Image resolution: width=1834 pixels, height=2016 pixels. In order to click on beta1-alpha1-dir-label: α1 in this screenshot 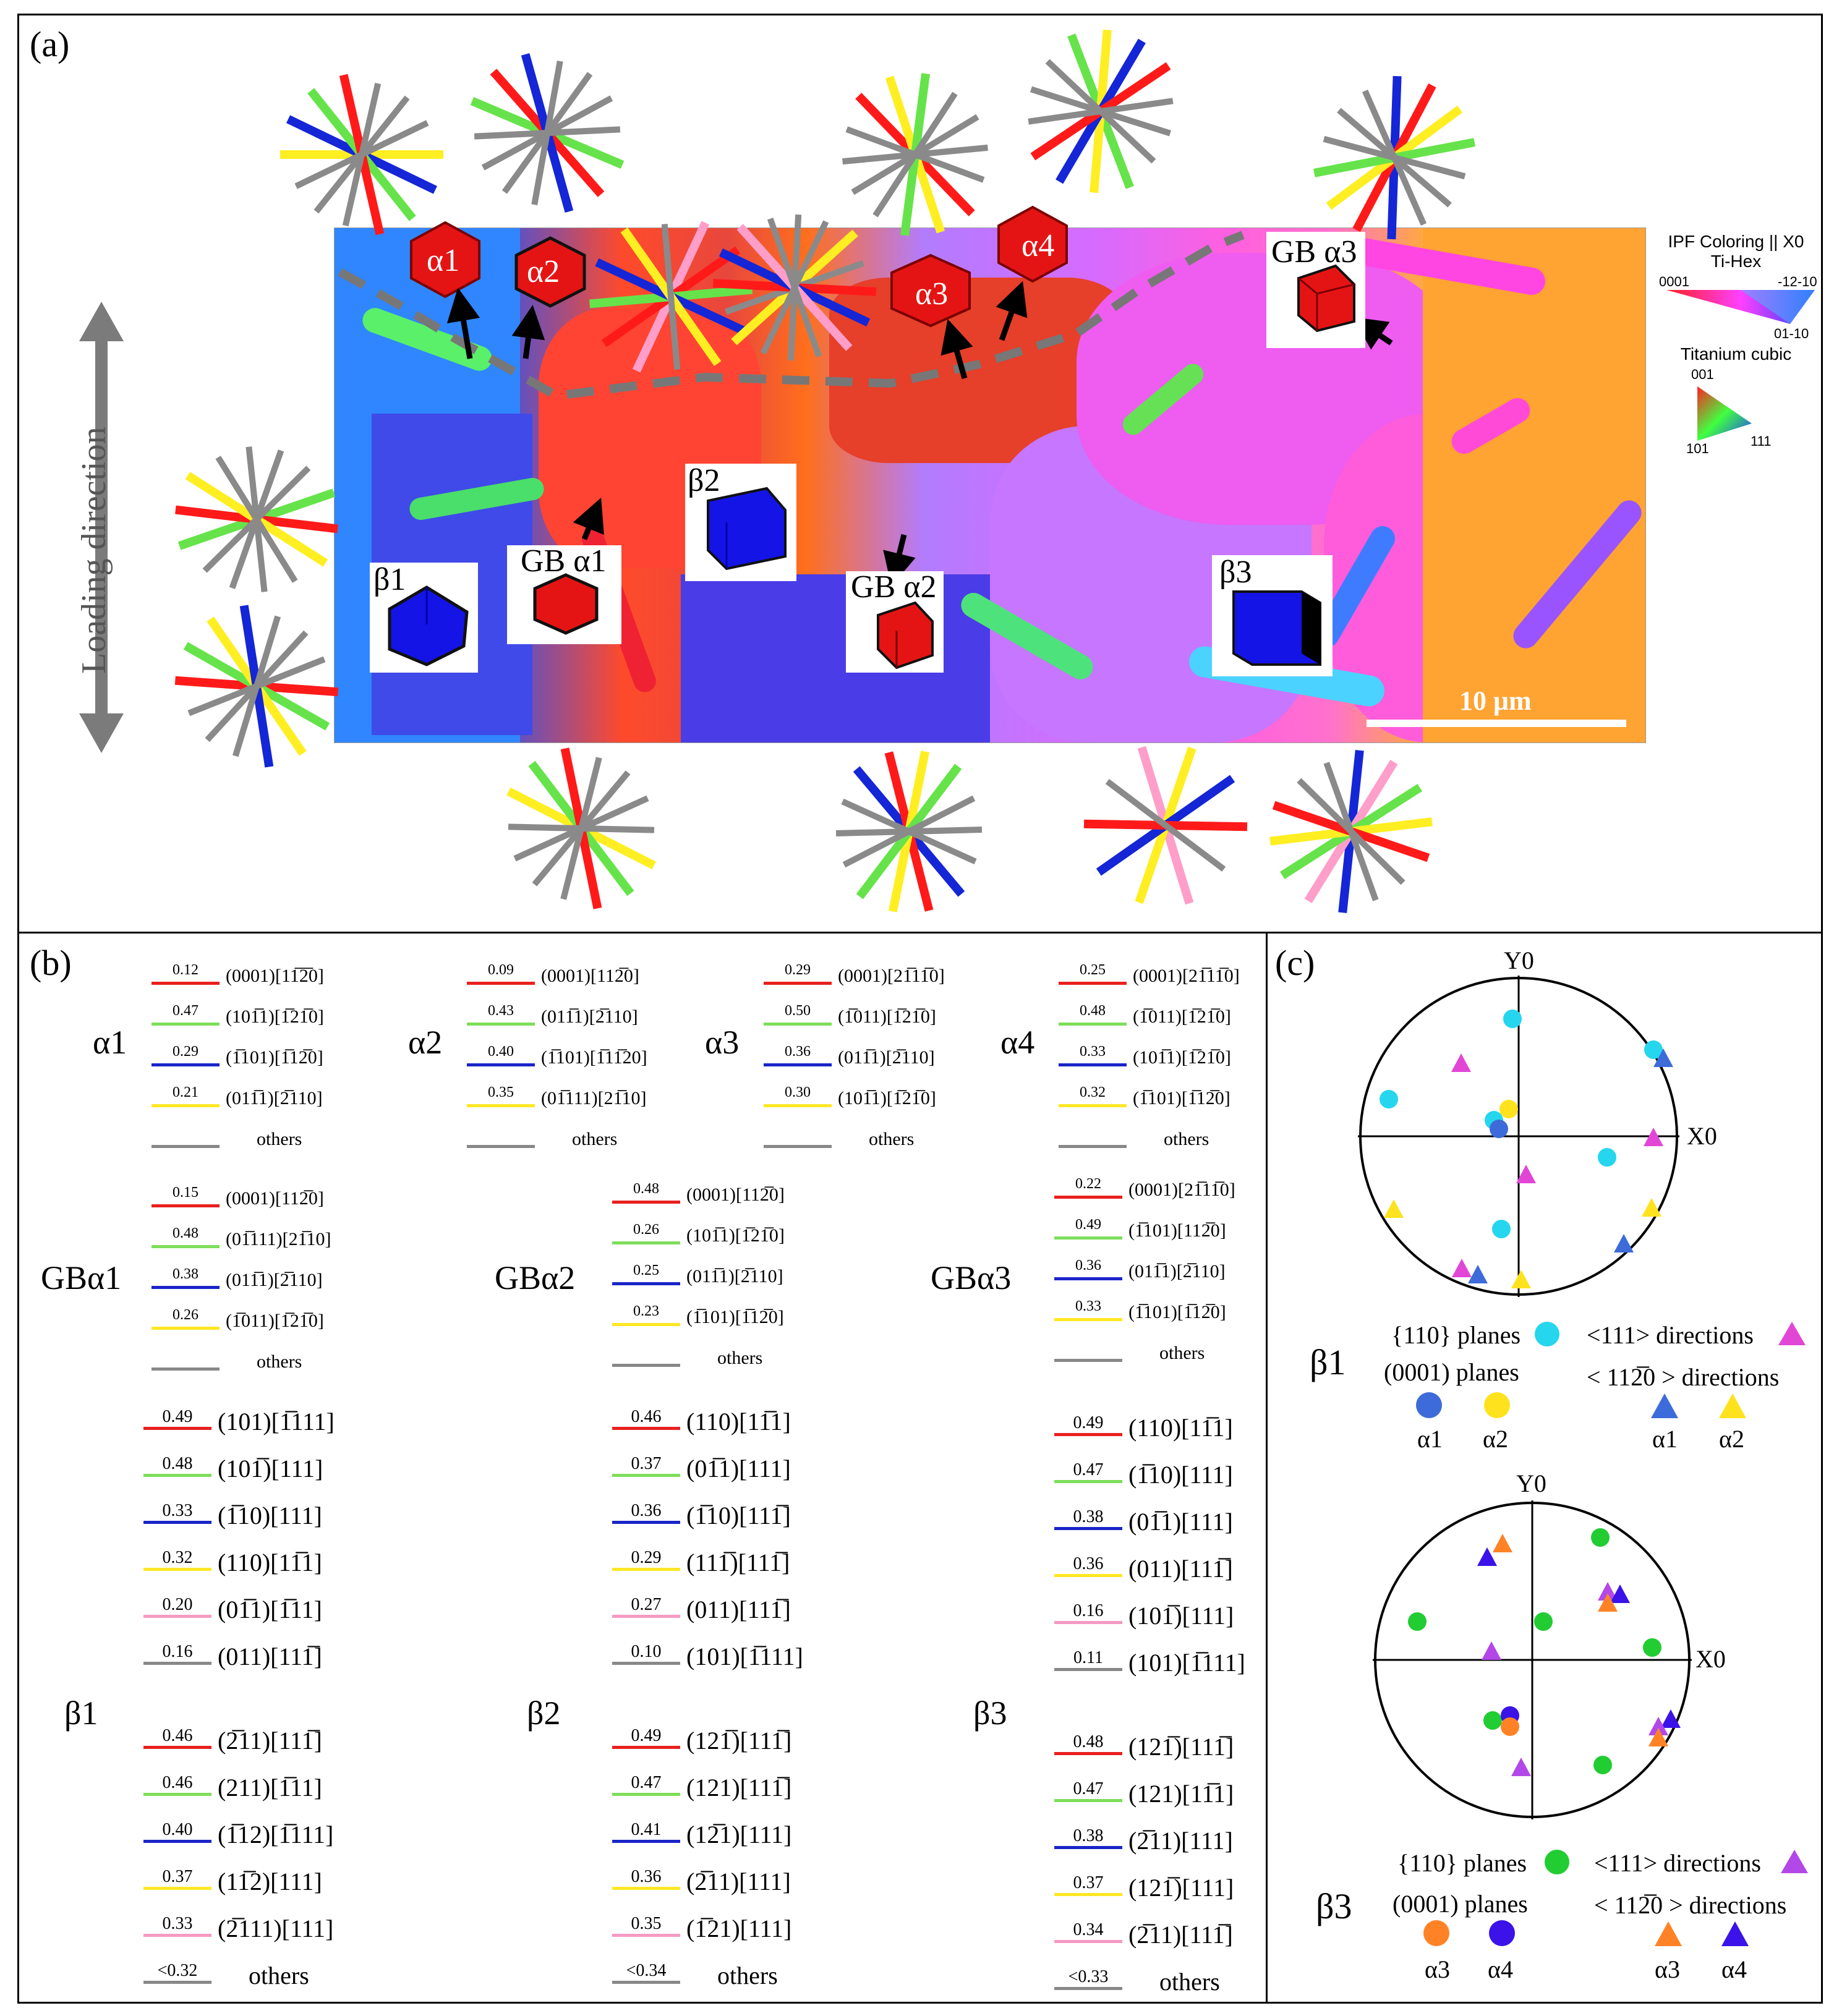, I will do `click(1665, 1439)`.